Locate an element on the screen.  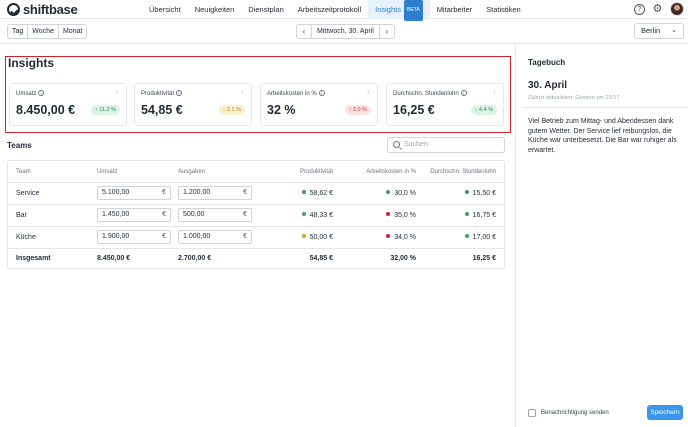
col-header-arbeitskosten: Arbeitskosten in % is located at coordinates (391, 172).